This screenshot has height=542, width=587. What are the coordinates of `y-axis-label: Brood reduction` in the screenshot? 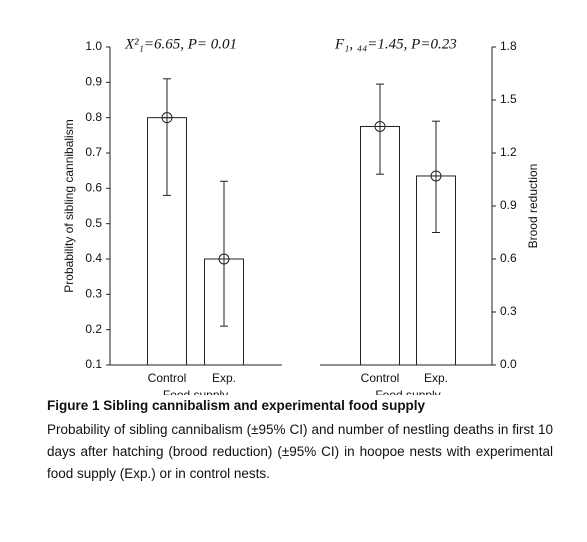 It's located at (533, 206).